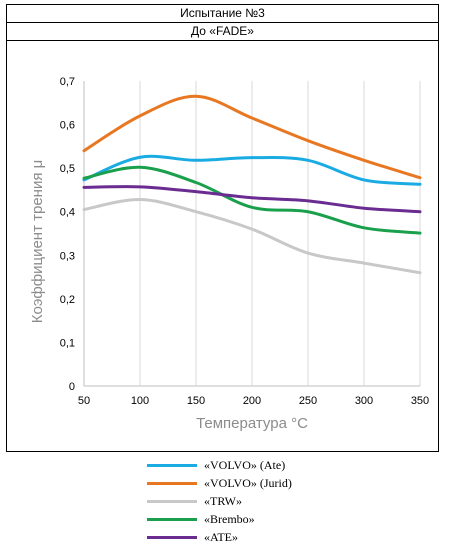  What do you see at coordinates (67, 82) in the screenshot?
I see `y-tick-label: 0,7` at bounding box center [67, 82].